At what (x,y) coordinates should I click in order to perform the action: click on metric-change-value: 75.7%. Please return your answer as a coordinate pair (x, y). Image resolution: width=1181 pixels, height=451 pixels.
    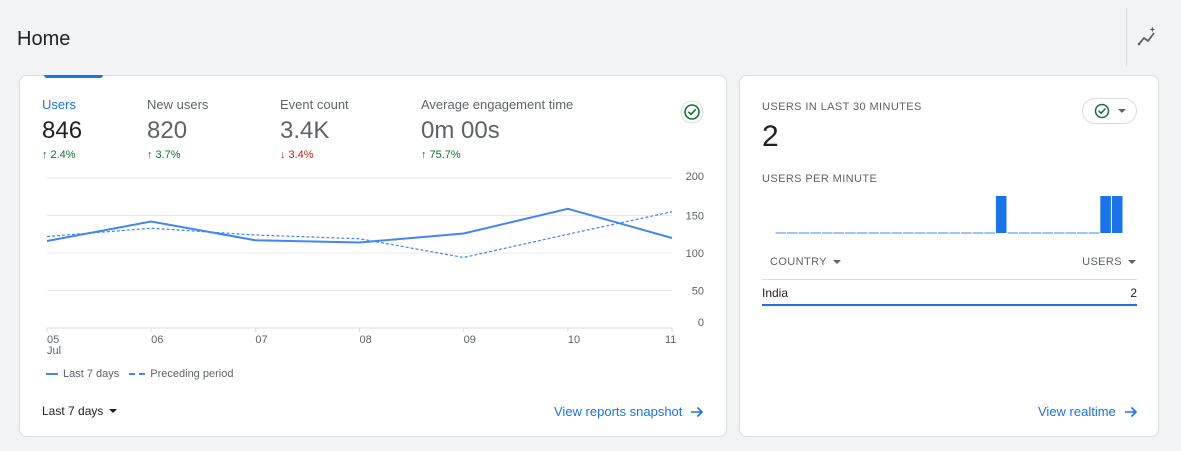
    Looking at the image, I should click on (445, 155).